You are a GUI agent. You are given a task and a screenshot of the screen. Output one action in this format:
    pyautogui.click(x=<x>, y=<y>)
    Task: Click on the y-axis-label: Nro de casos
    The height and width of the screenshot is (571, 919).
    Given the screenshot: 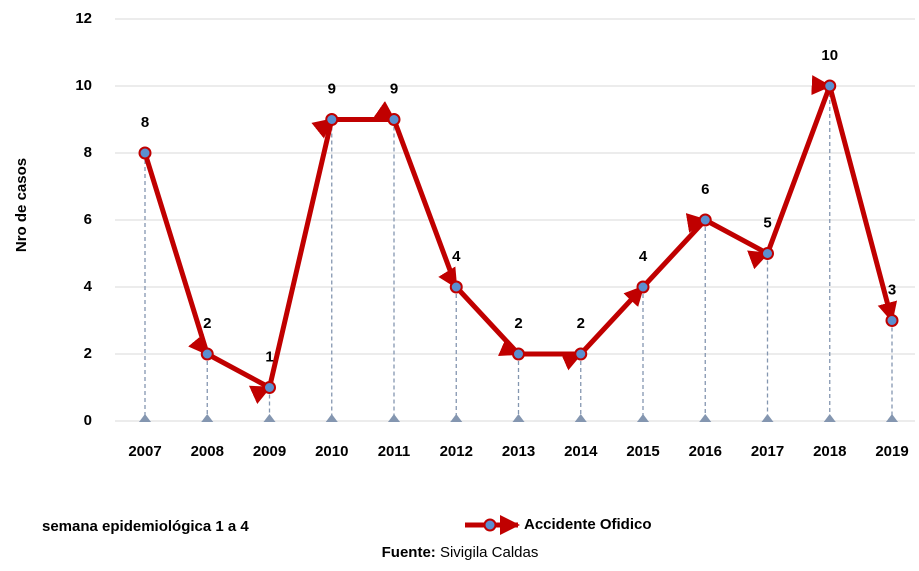 What is the action you would take?
    pyautogui.click(x=21, y=205)
    